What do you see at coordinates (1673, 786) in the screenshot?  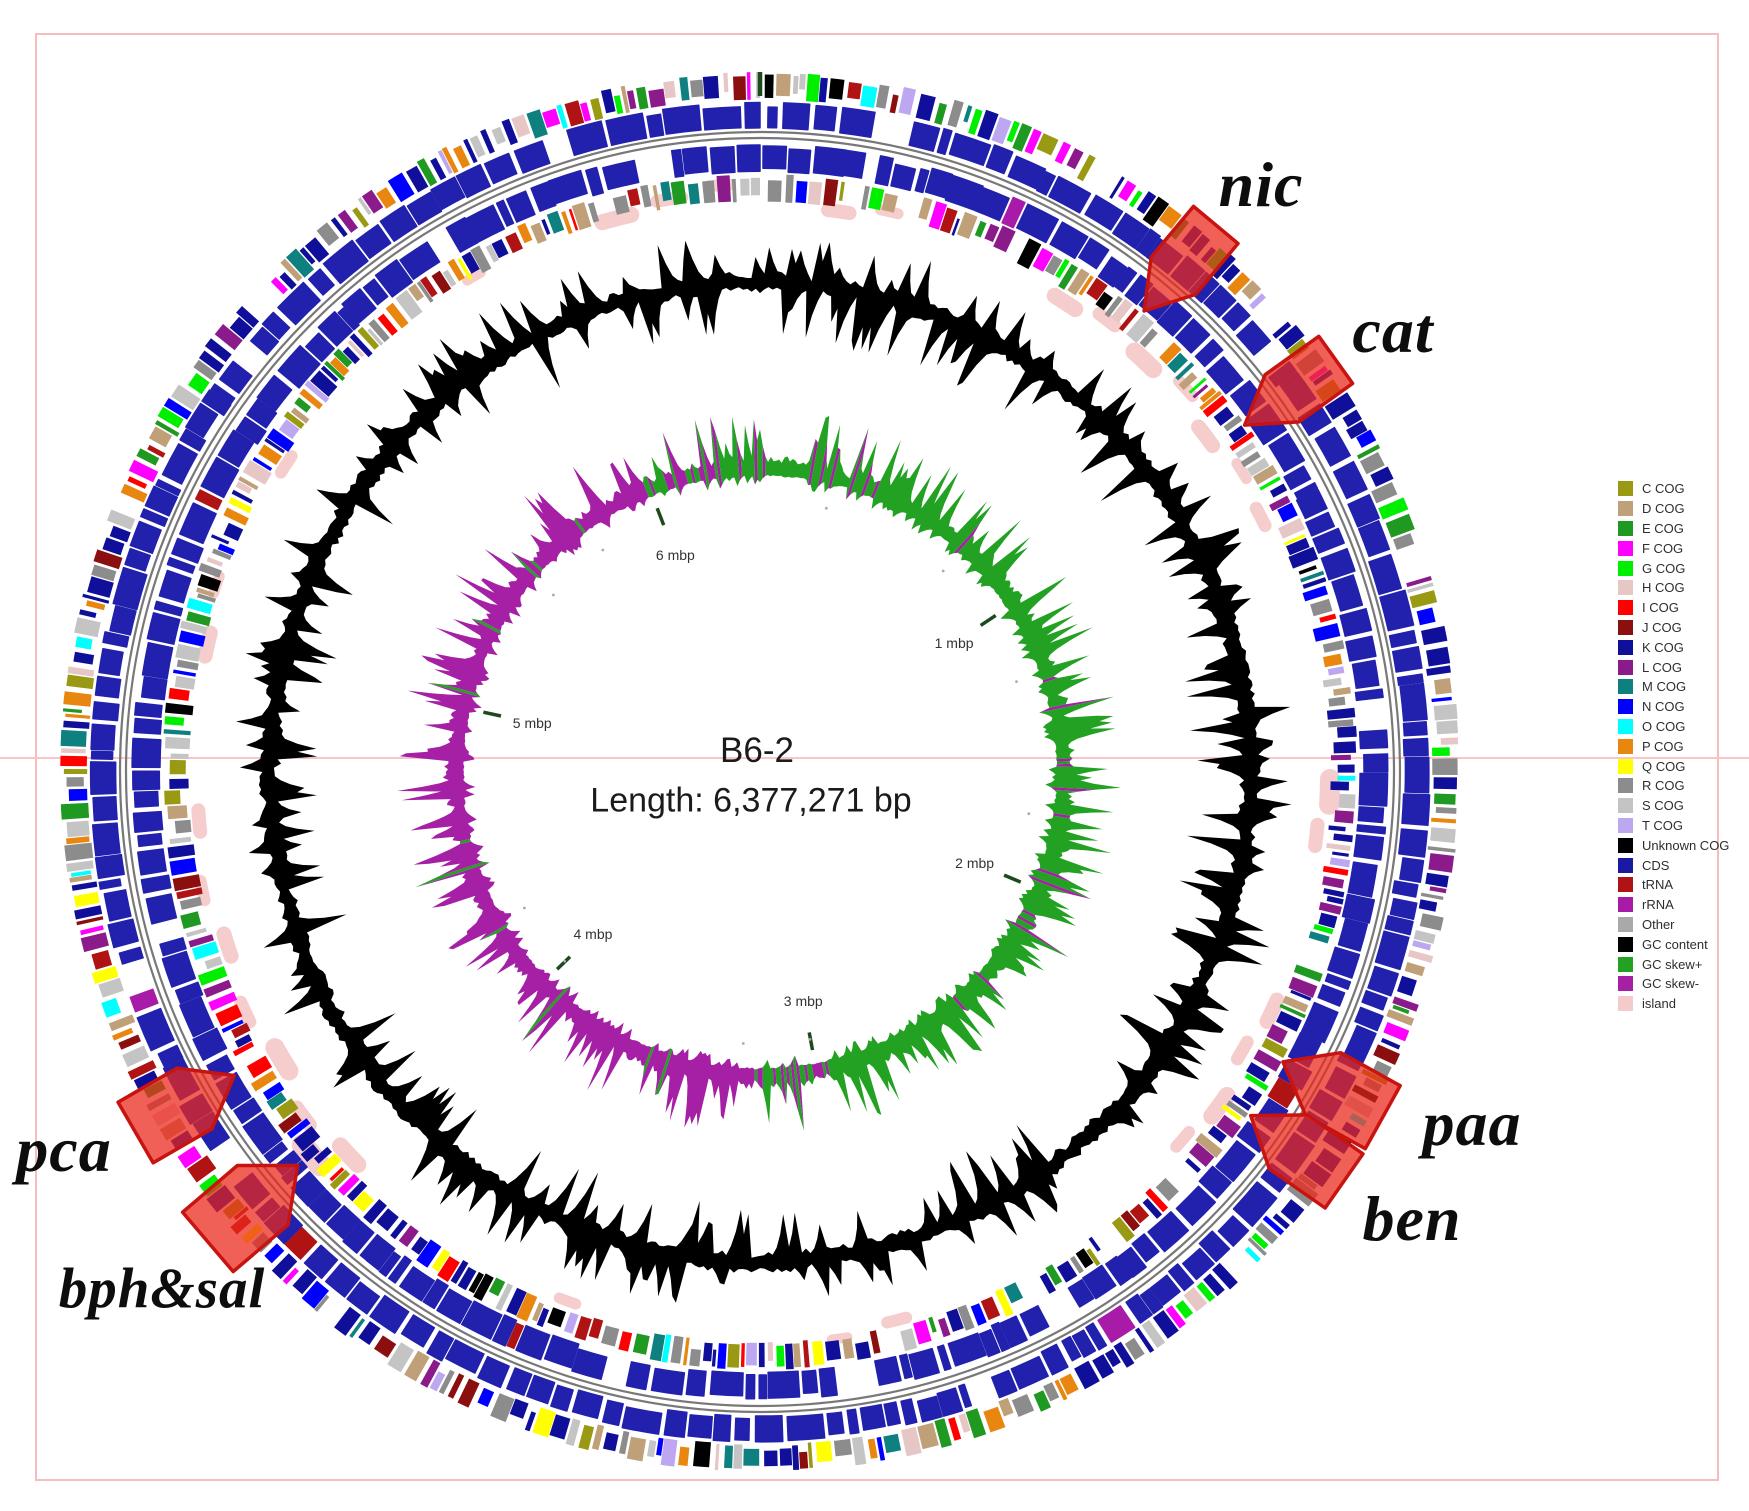 I see `legend-item: R COG` at bounding box center [1673, 786].